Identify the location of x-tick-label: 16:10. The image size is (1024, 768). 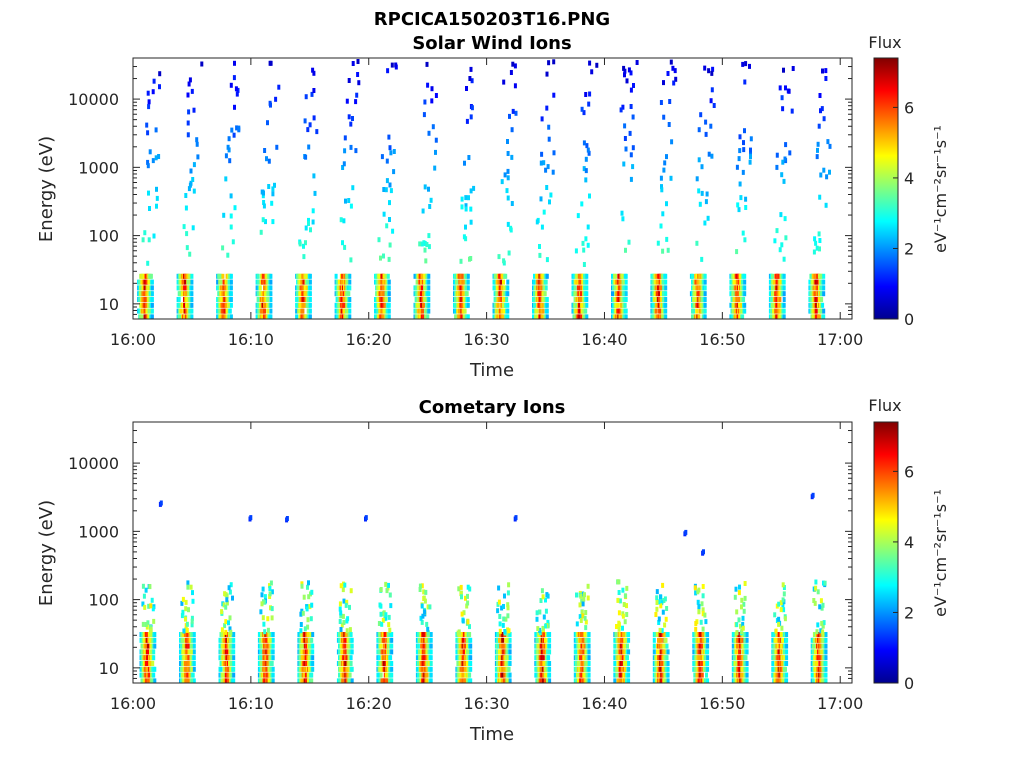
(251, 703).